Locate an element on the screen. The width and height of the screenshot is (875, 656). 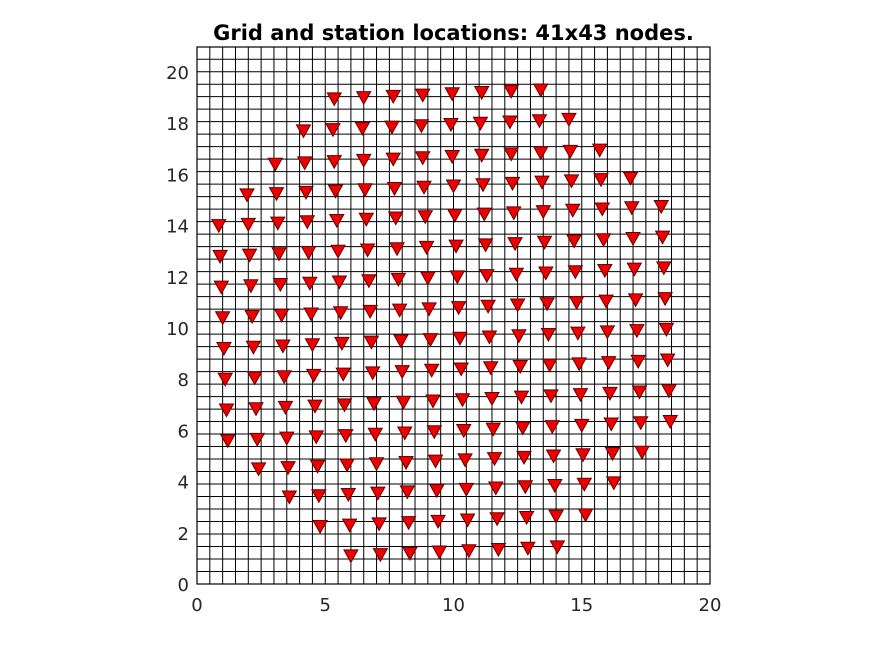
y-tick-label: 2 is located at coordinates (183, 534).